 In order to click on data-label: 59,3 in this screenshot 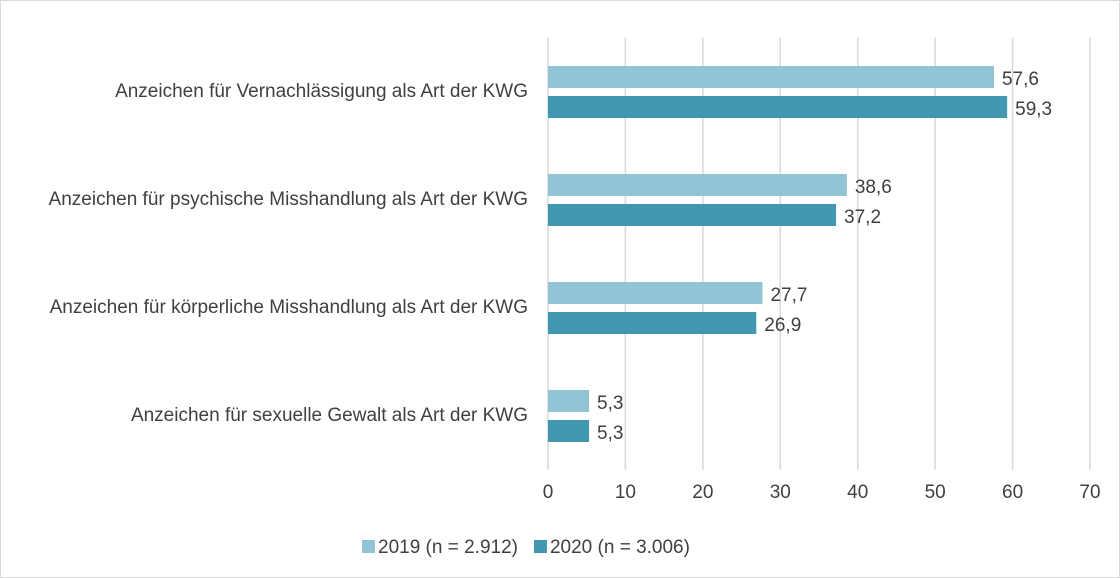, I will do `click(1033, 109)`.